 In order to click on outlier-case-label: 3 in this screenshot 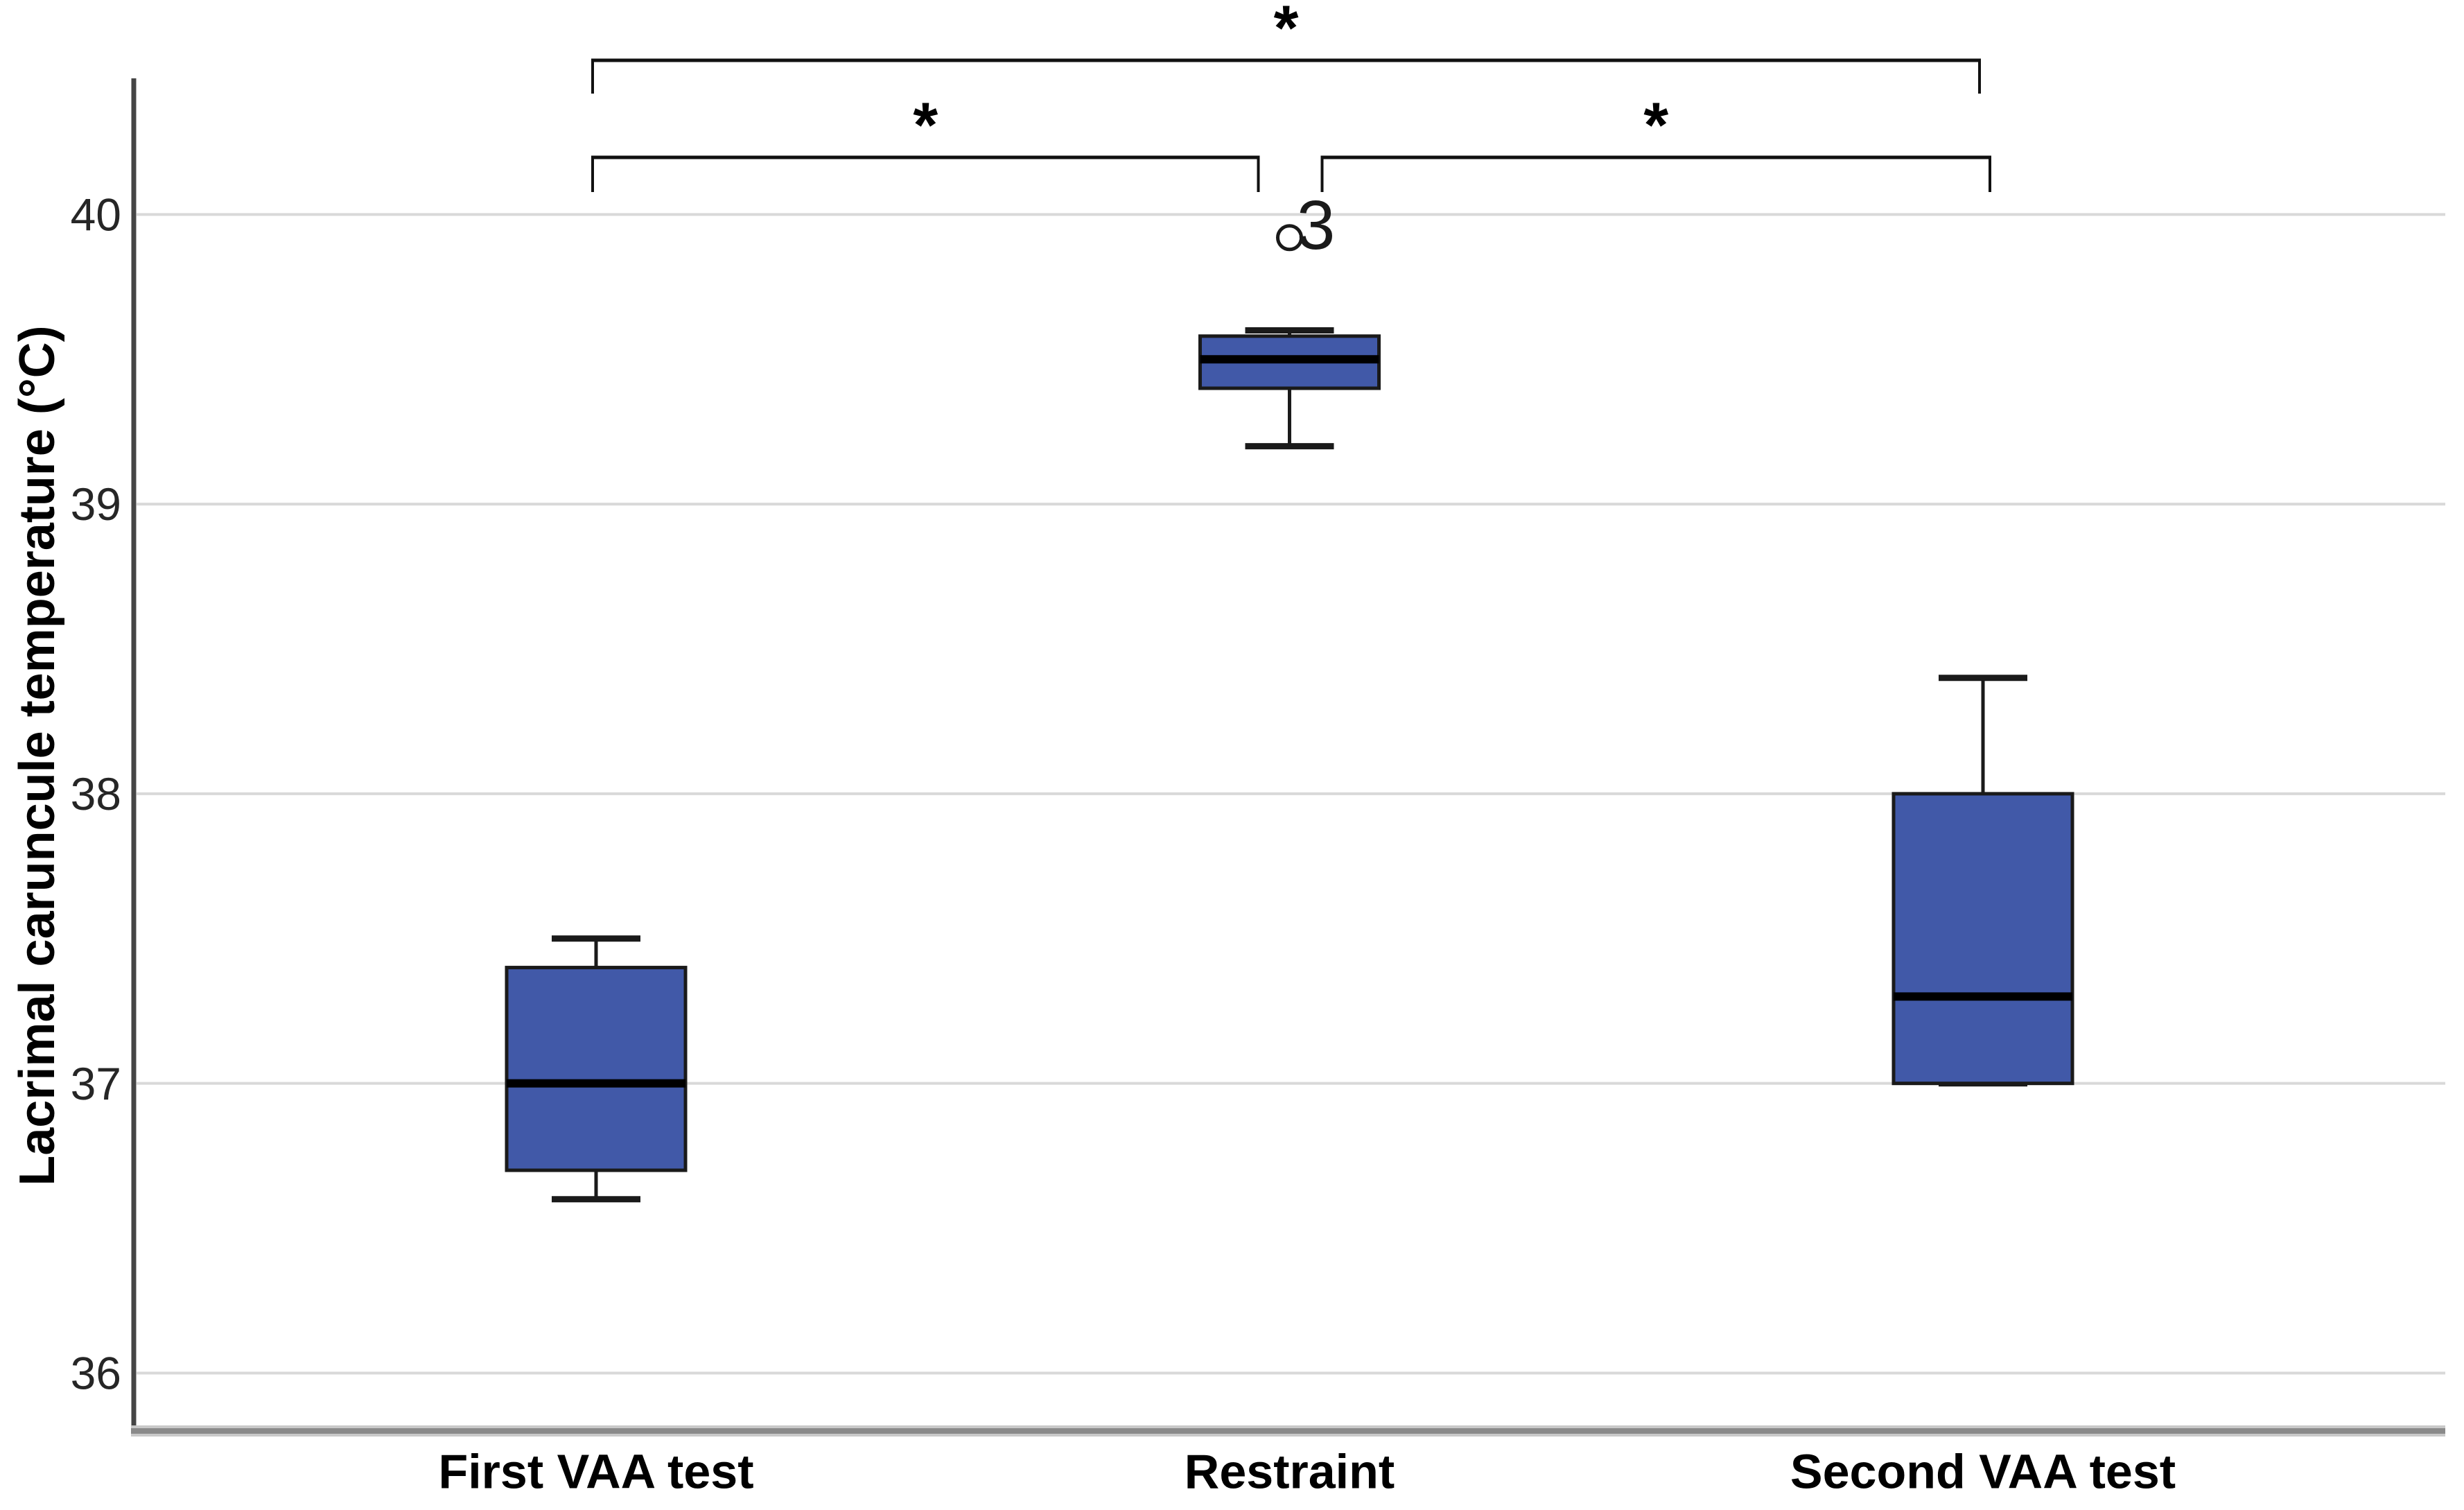, I will do `click(1316, 225)`.